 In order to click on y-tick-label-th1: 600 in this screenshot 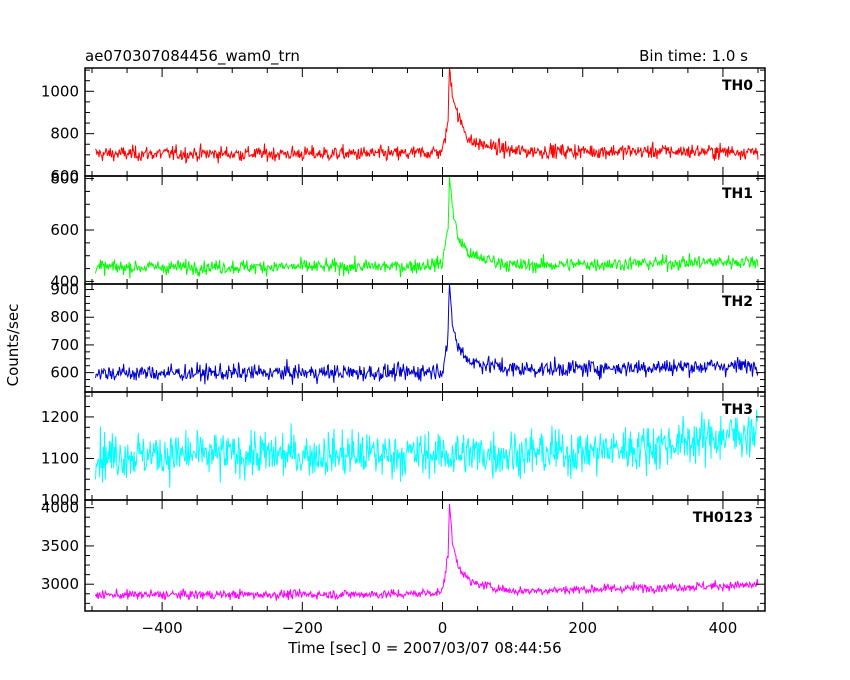, I will do `click(64, 230)`.